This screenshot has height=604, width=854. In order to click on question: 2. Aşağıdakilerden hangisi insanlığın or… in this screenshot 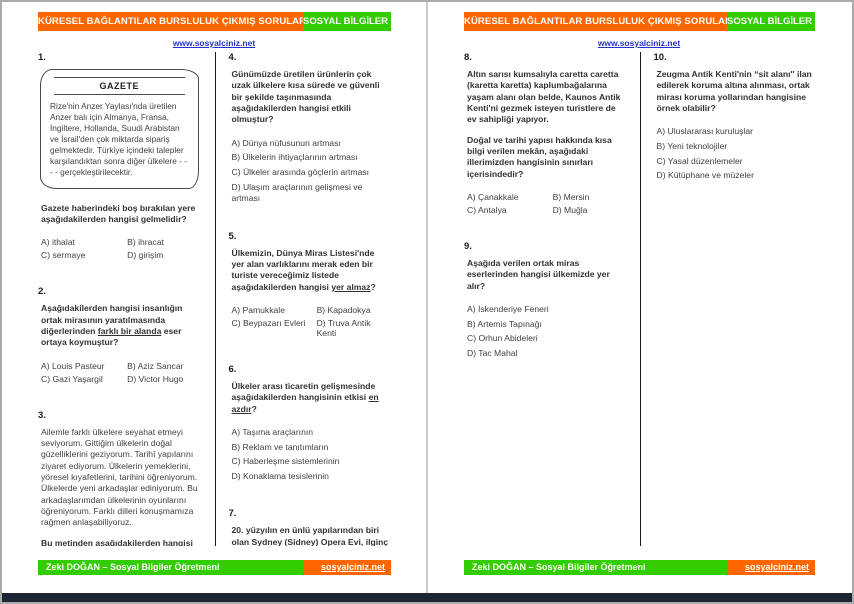, I will do `click(121, 334)`.